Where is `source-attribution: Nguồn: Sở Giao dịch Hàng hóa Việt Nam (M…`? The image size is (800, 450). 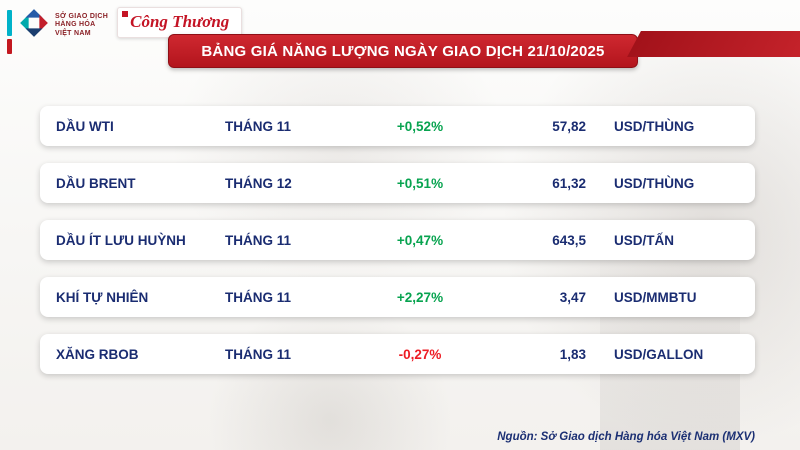 source-attribution: Nguồn: Sở Giao dịch Hàng hóa Việt Nam (M… is located at coordinates (626, 437).